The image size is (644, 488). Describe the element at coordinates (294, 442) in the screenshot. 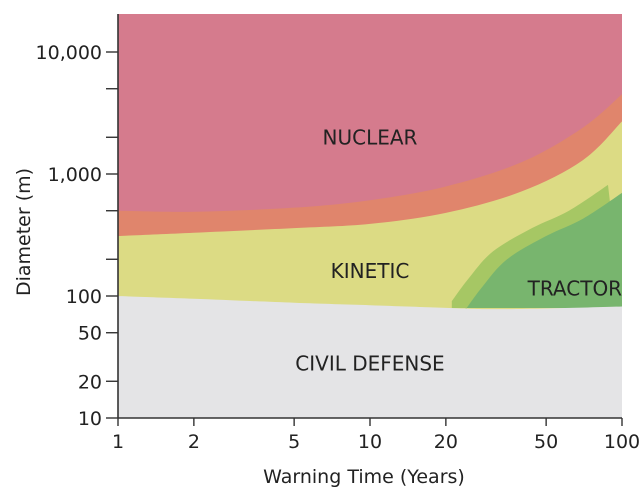

I see `x-tick-label-5: 5` at that location.